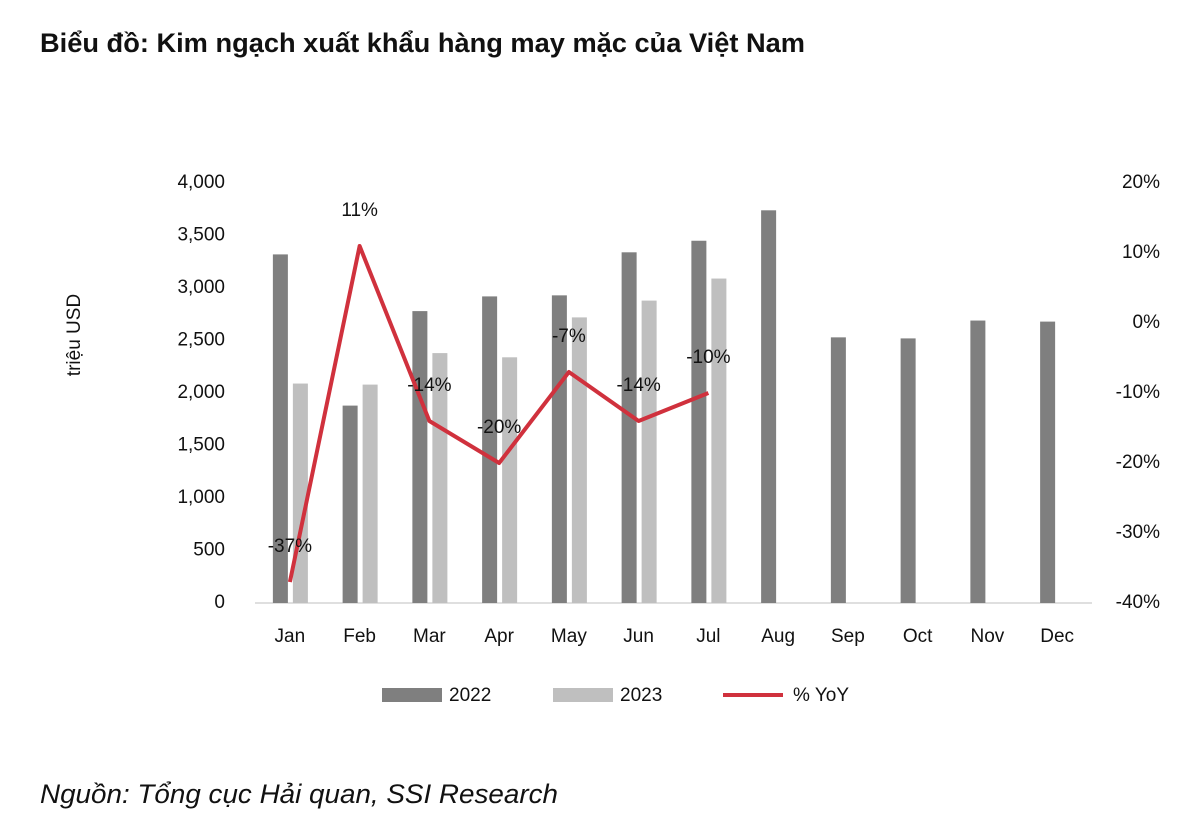 The height and width of the screenshot is (825, 1200). Describe the element at coordinates (918, 636) in the screenshot. I see `x-tick-label: Oct` at that location.